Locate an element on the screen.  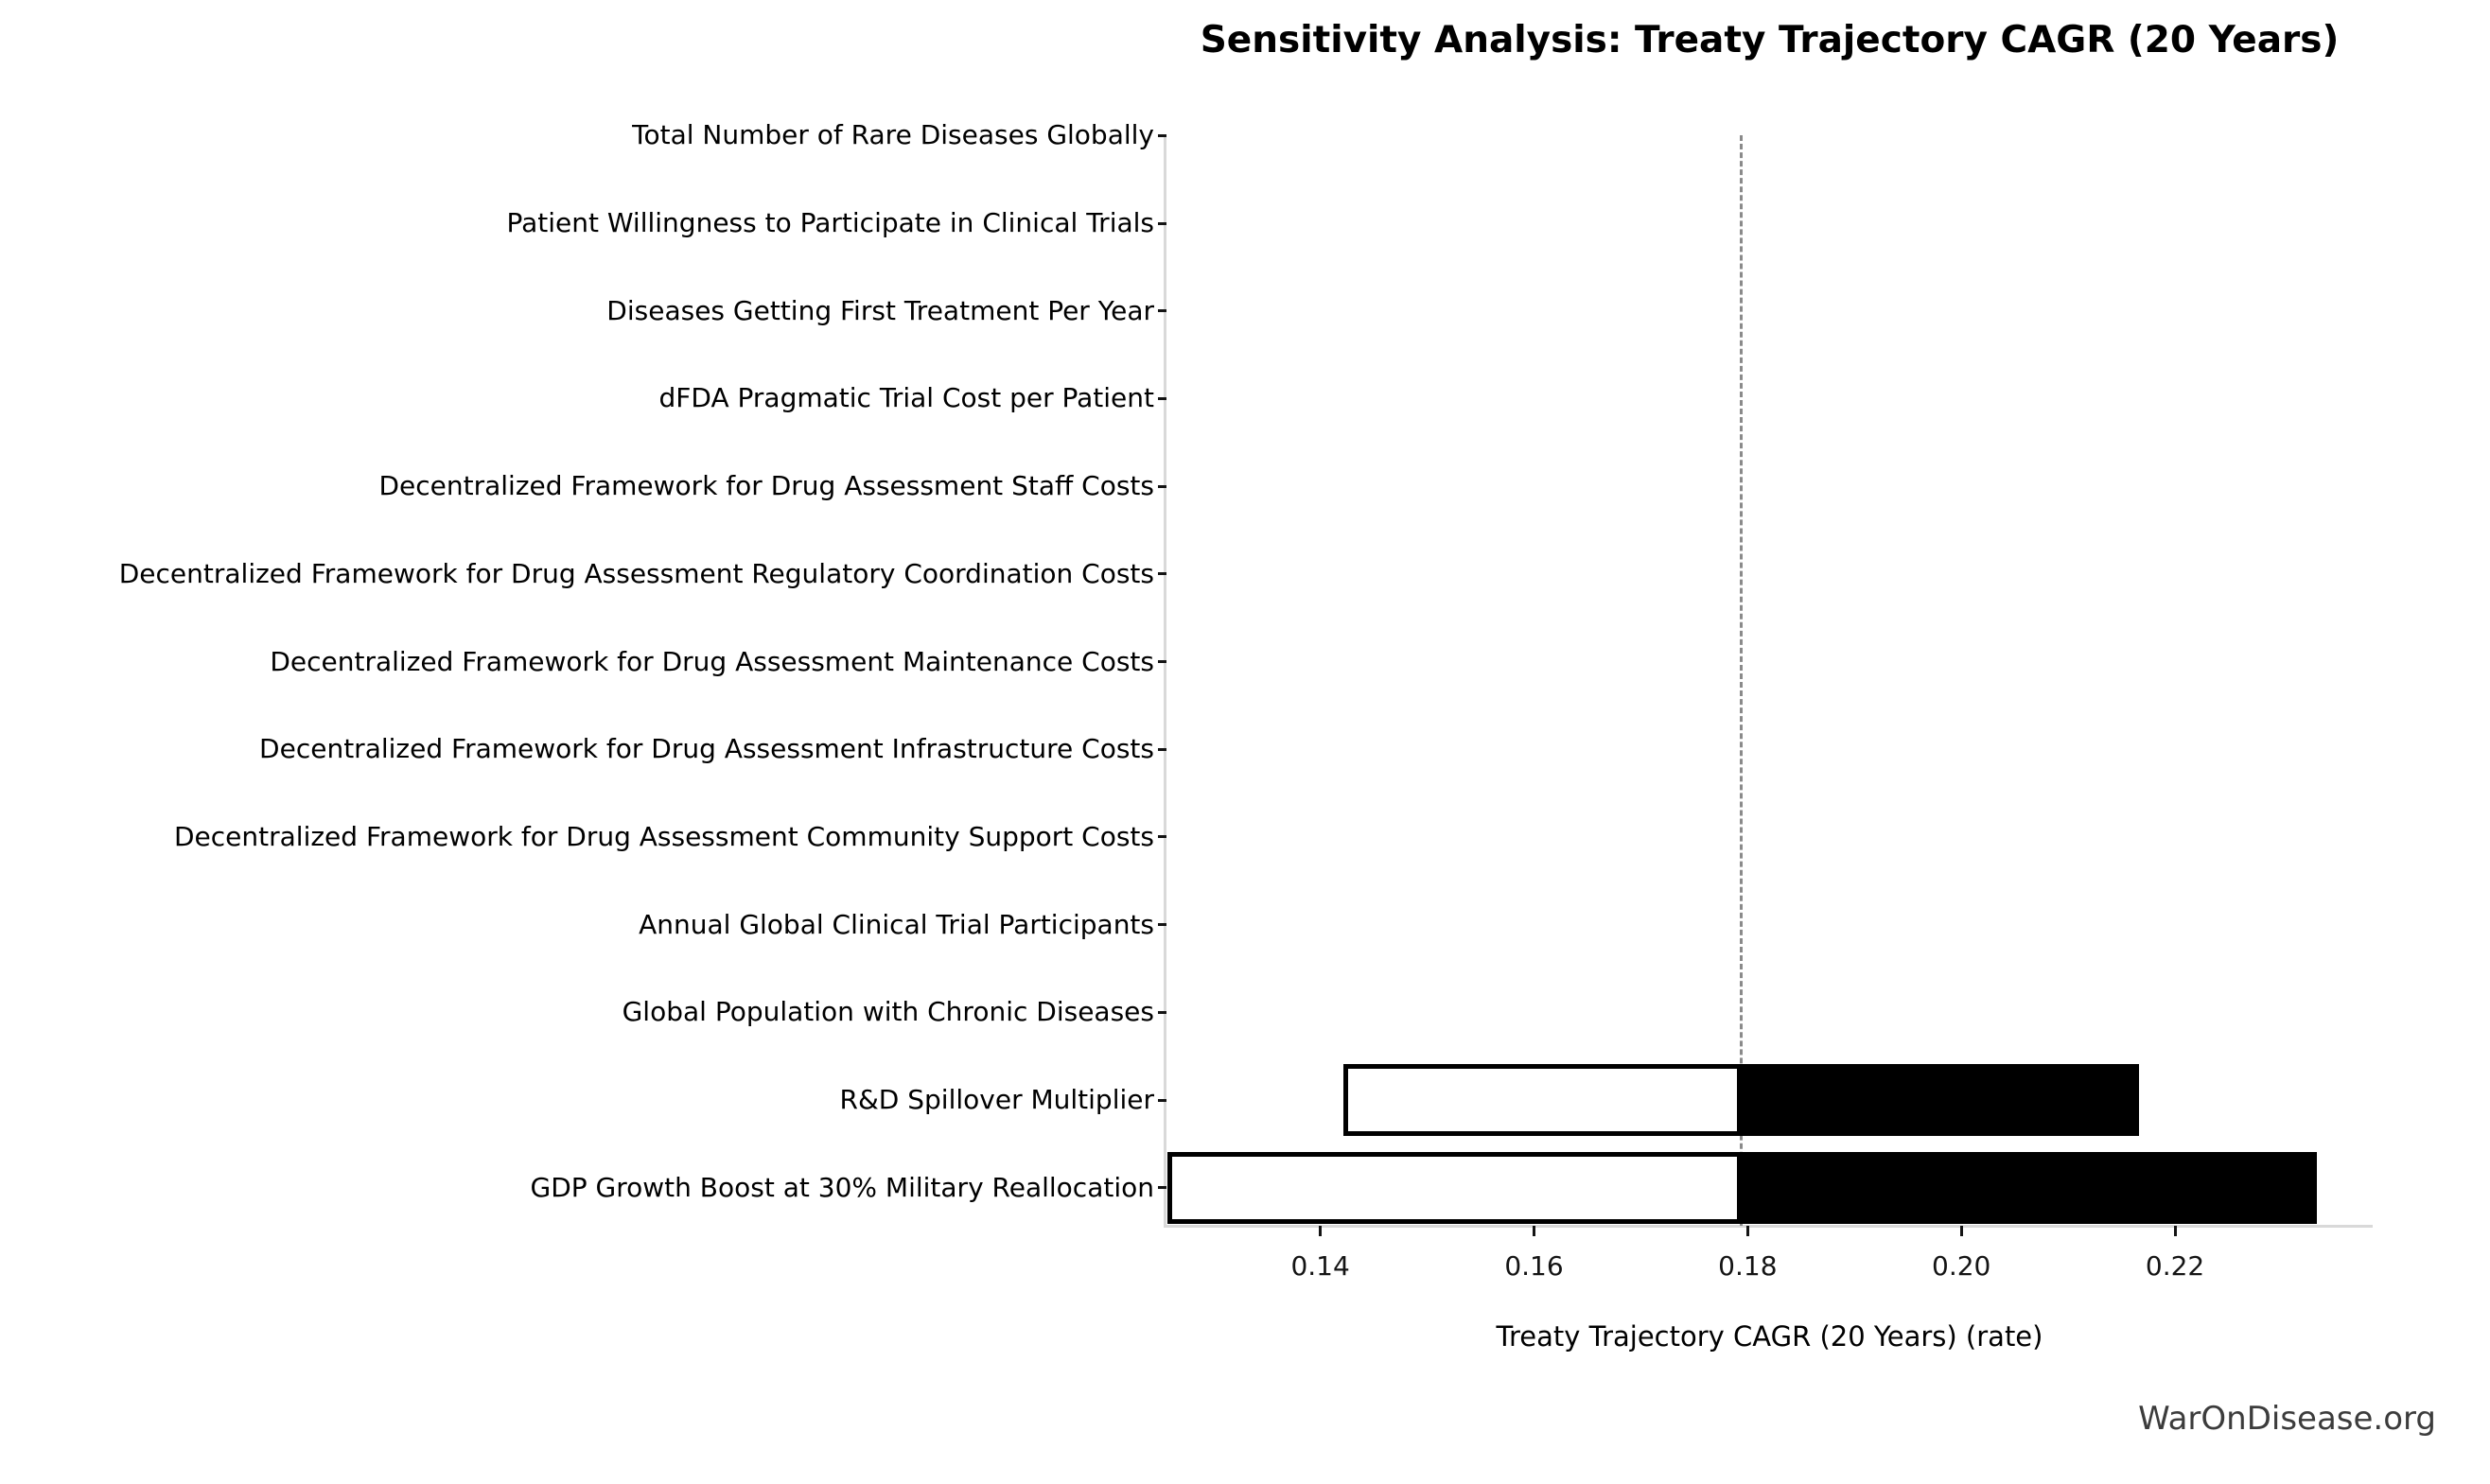
x-tick-label: 0.18 is located at coordinates (1748, 1266).